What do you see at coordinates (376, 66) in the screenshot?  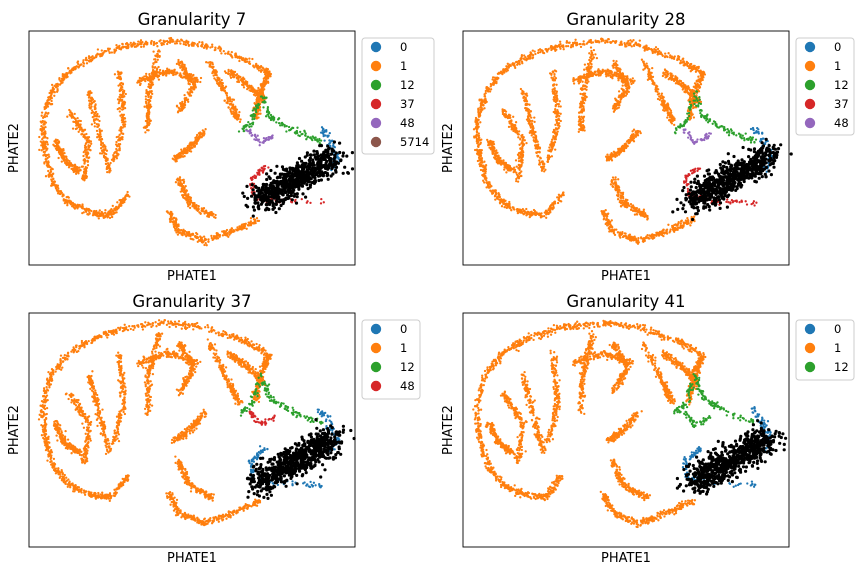 I see `legend-marker` at bounding box center [376, 66].